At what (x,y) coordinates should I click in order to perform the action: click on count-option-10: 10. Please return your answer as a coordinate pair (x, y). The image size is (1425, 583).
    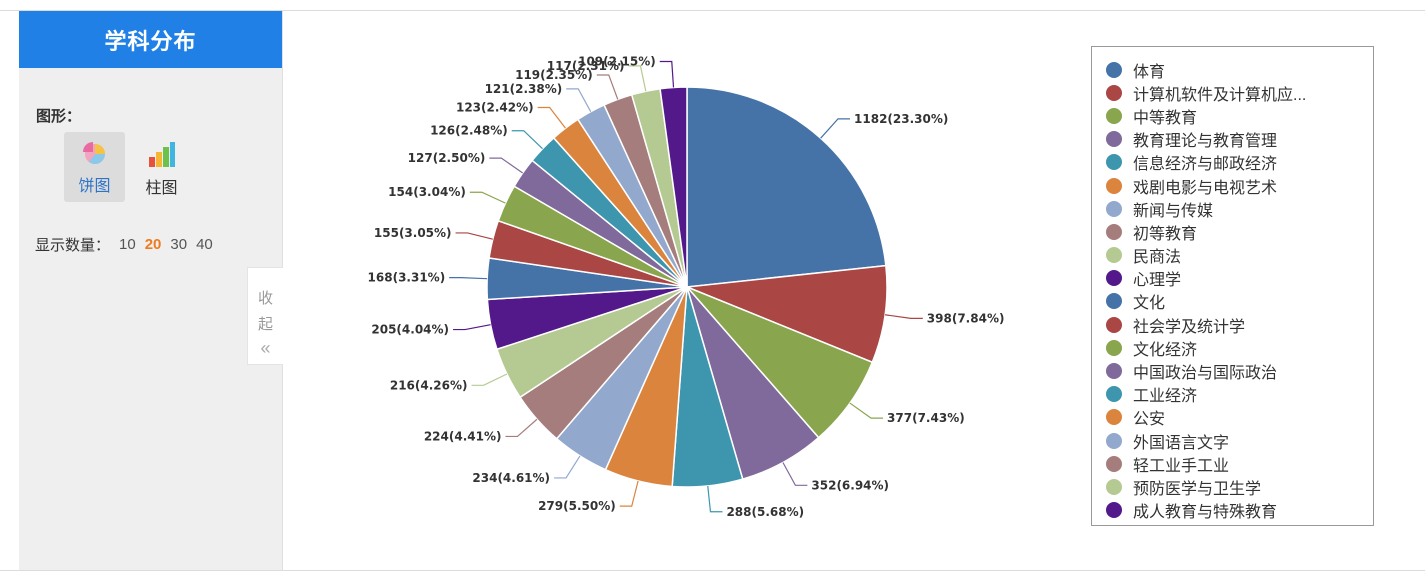
    Looking at the image, I should click on (127, 244).